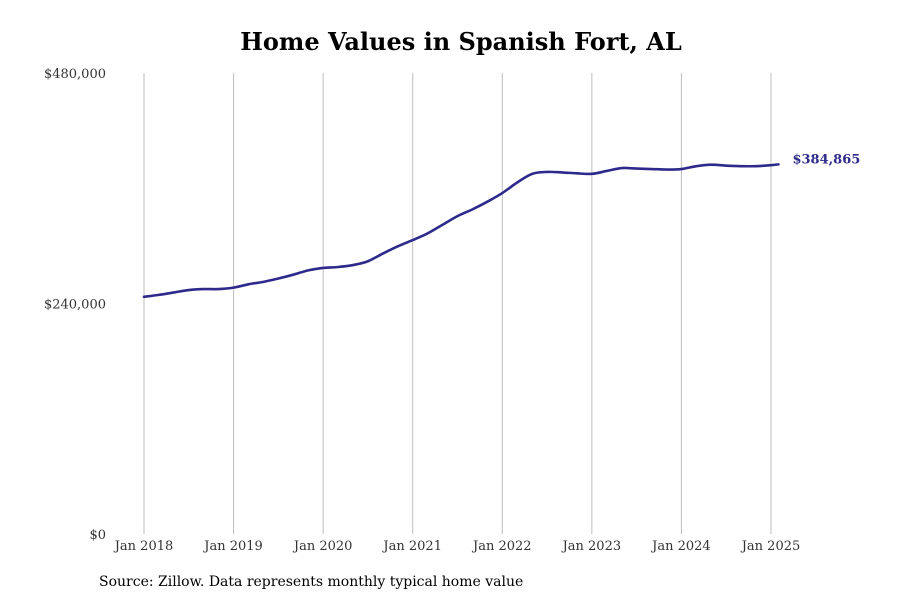 This screenshot has width=900, height=600. Describe the element at coordinates (826, 159) in the screenshot. I see `end-value-label: $384,865` at that location.